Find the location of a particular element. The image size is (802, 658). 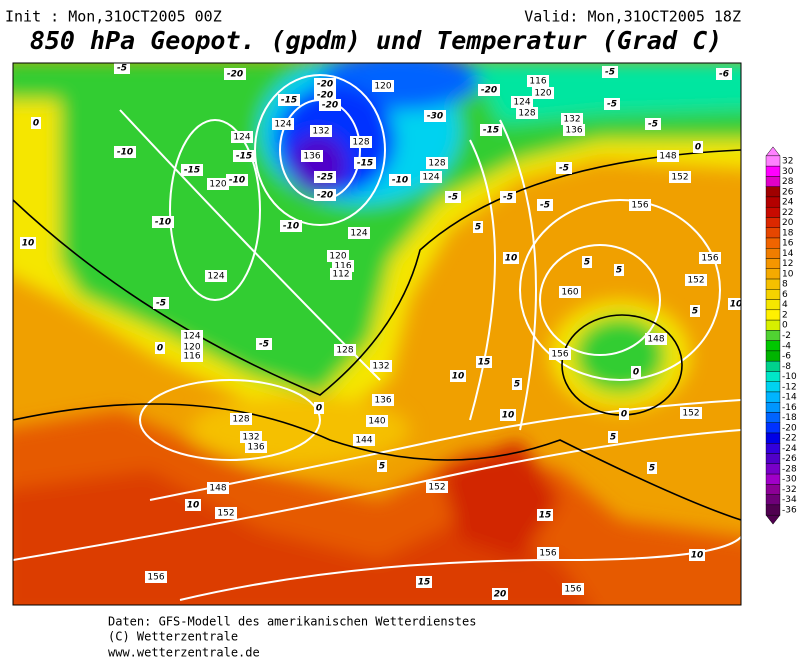

temperature-label: -10 is located at coordinates (163, 223).